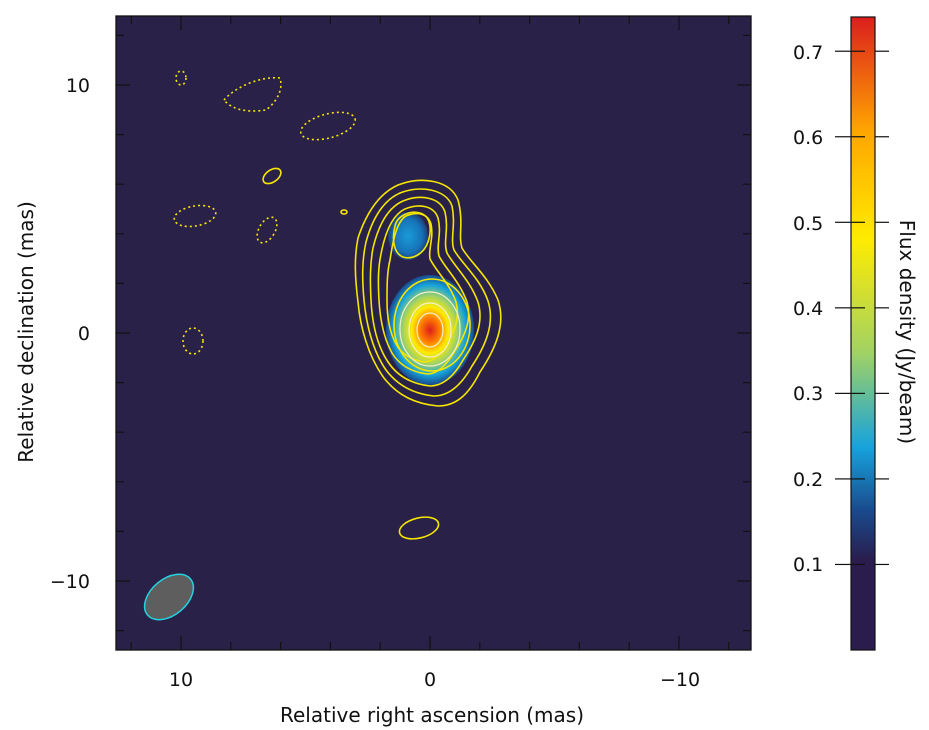 This screenshot has height=730, width=929. What do you see at coordinates (863, 333) in the screenshot?
I see `colorbar` at bounding box center [863, 333].